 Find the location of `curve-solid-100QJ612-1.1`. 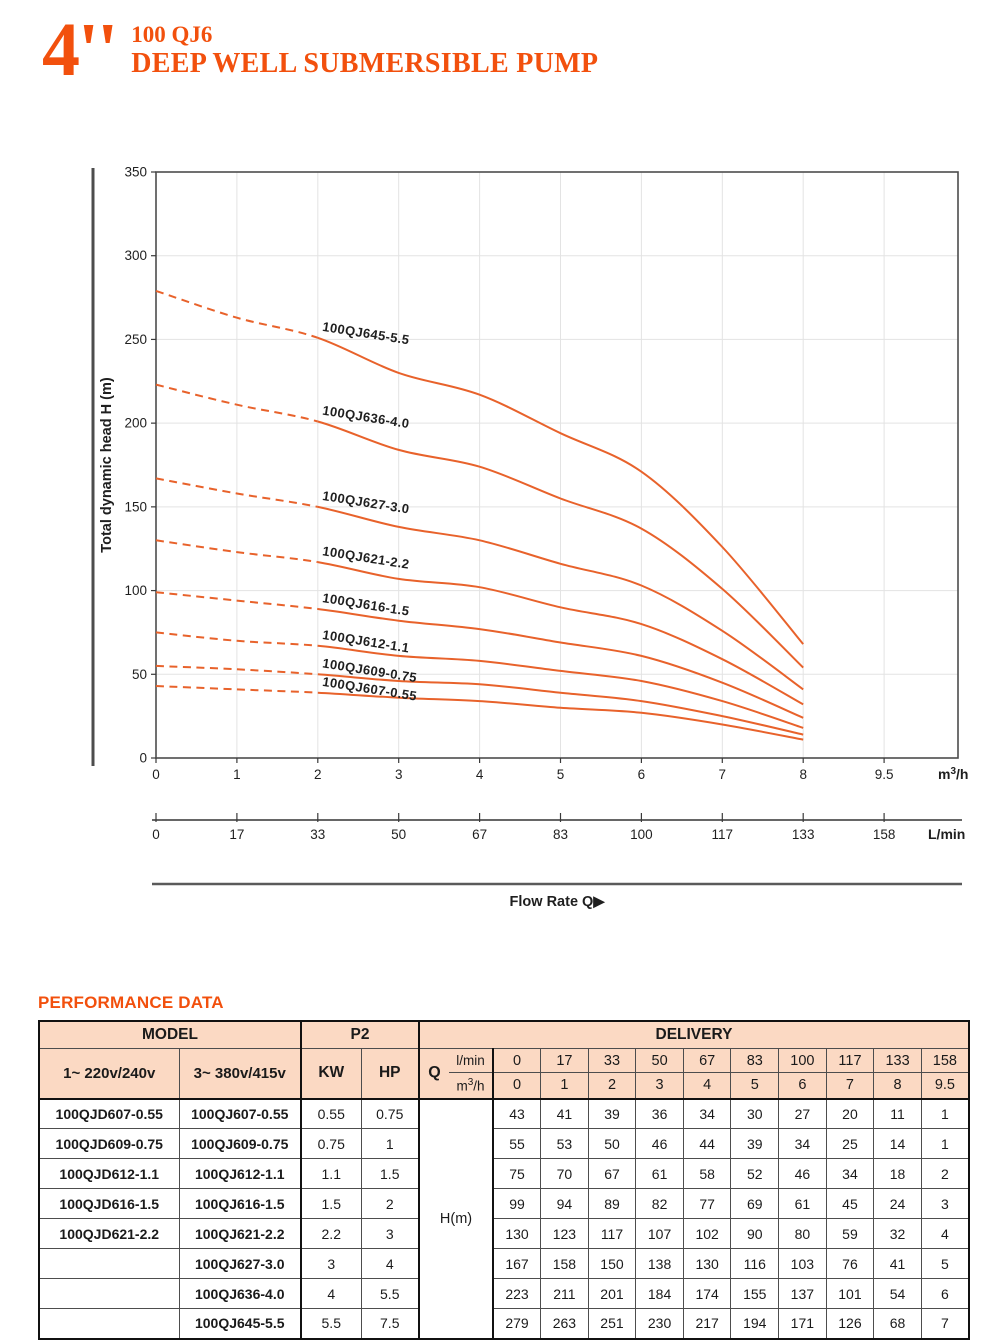

curve-solid-100QJ612-1.1 is located at coordinates (560, 686).